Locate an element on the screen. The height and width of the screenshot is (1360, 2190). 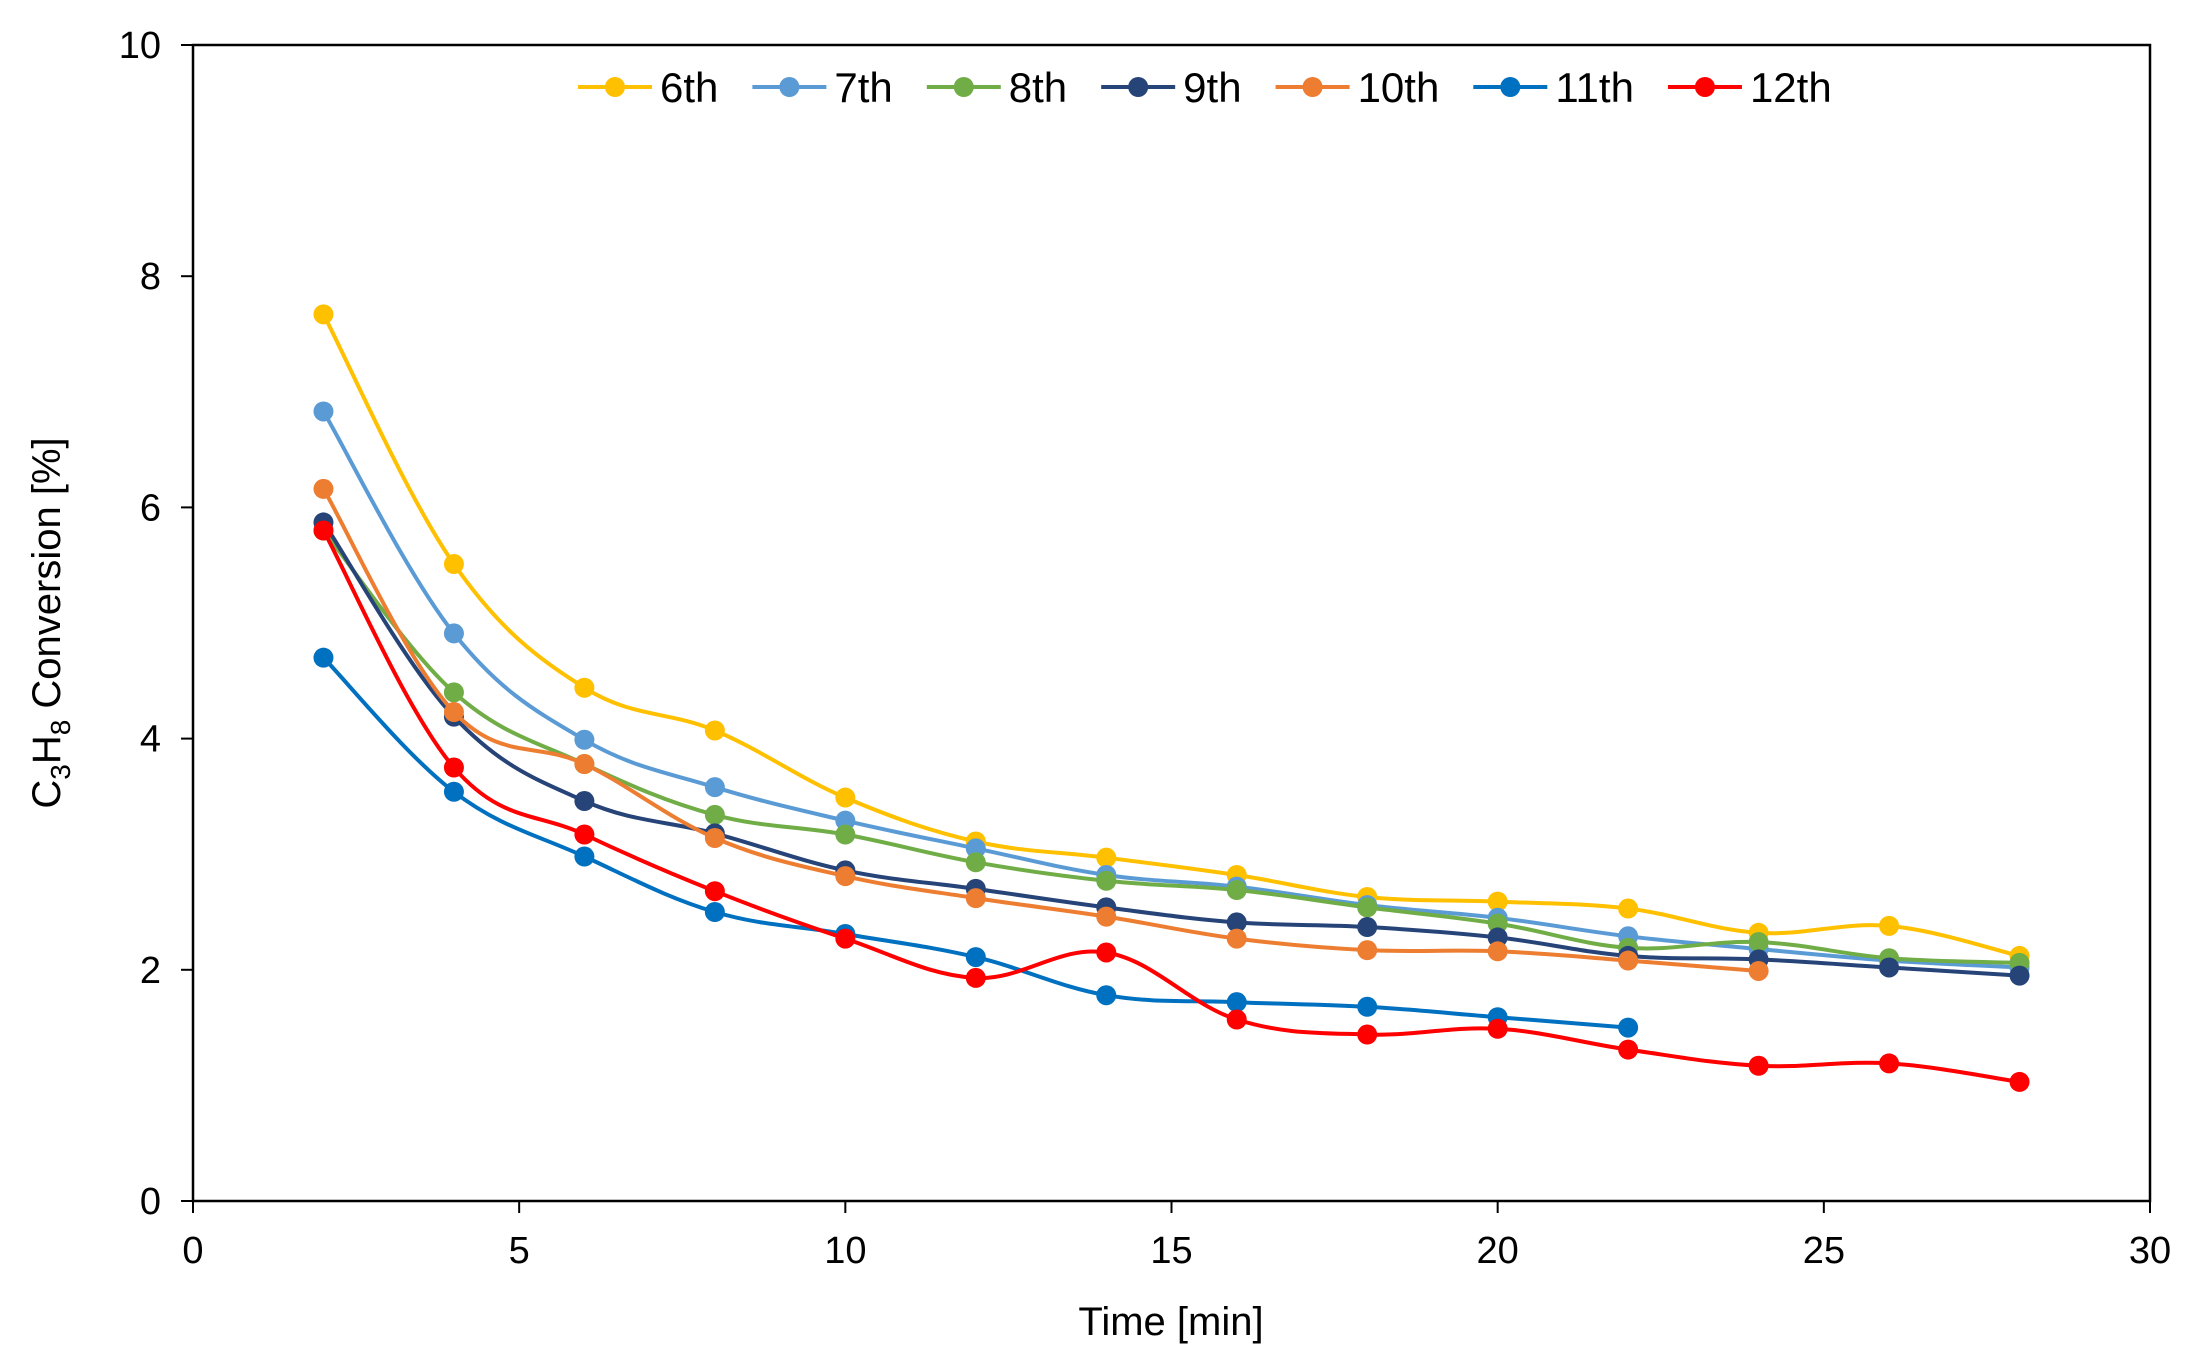
legend-item-9th: 9th is located at coordinates (1171, 87).